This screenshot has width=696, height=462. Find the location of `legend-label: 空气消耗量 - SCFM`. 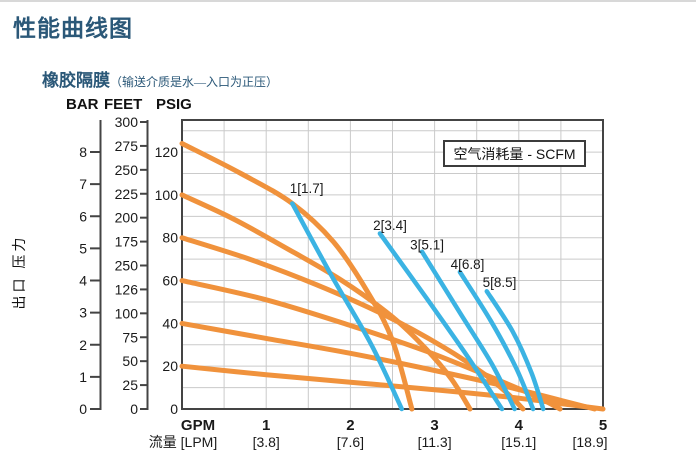

legend-label: 空气消耗量 - SCFM is located at coordinates (514, 153).